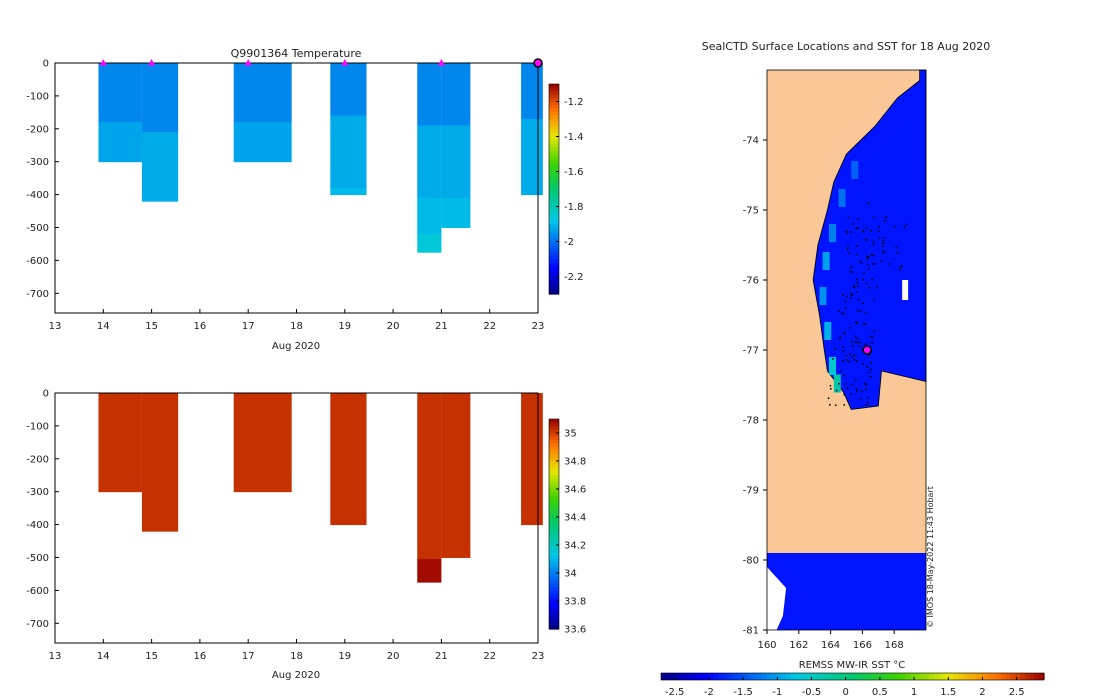  I want to click on x-tick-label: 15, so click(151, 656).